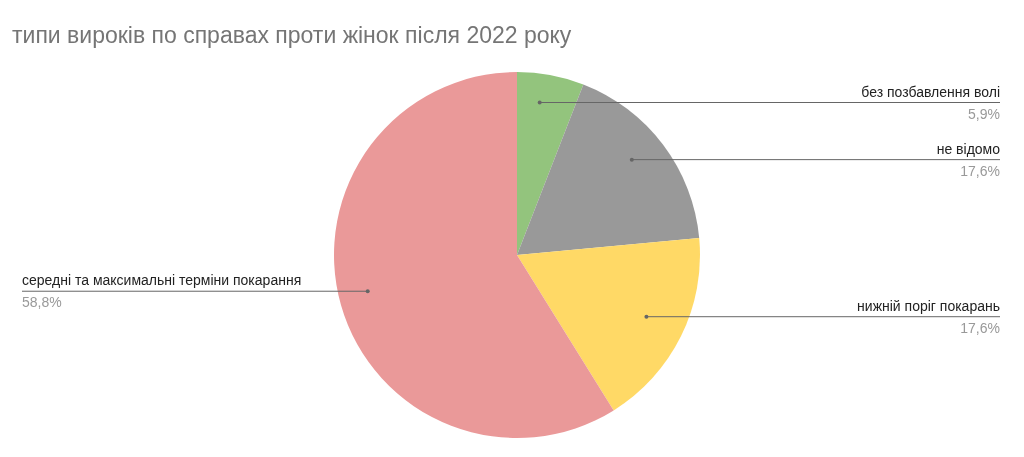 The image size is (1024, 457). What do you see at coordinates (984, 113) in the screenshot?
I see `data-label: 5,9%` at bounding box center [984, 113].